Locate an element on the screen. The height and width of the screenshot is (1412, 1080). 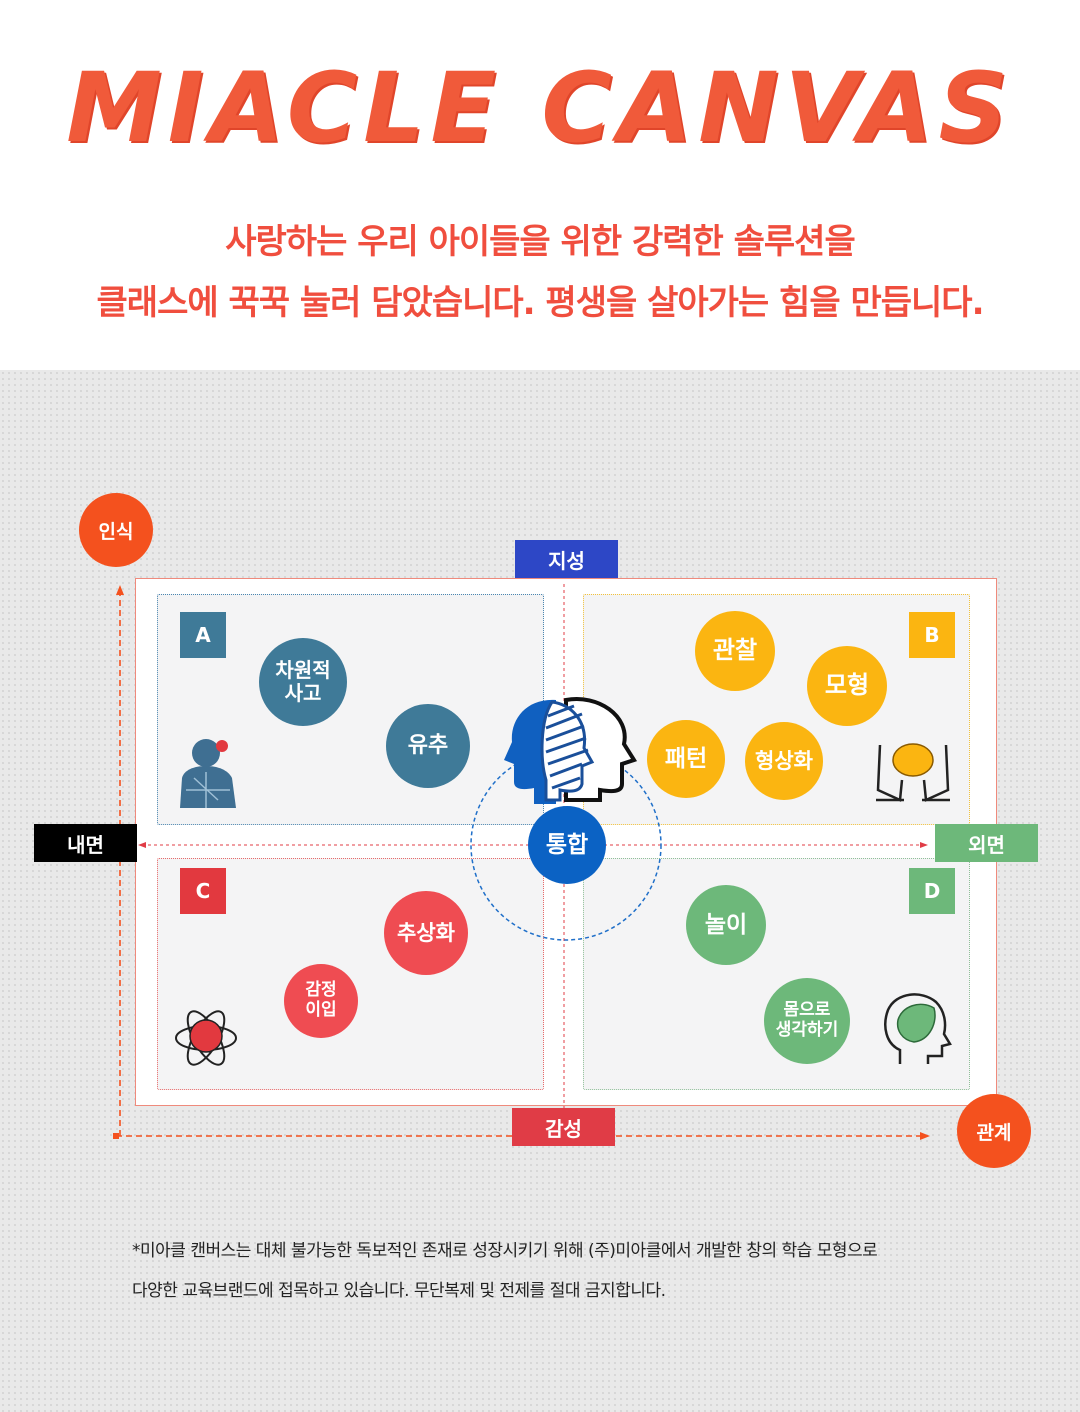
atom-brain-icon is located at coordinates (206, 1038).